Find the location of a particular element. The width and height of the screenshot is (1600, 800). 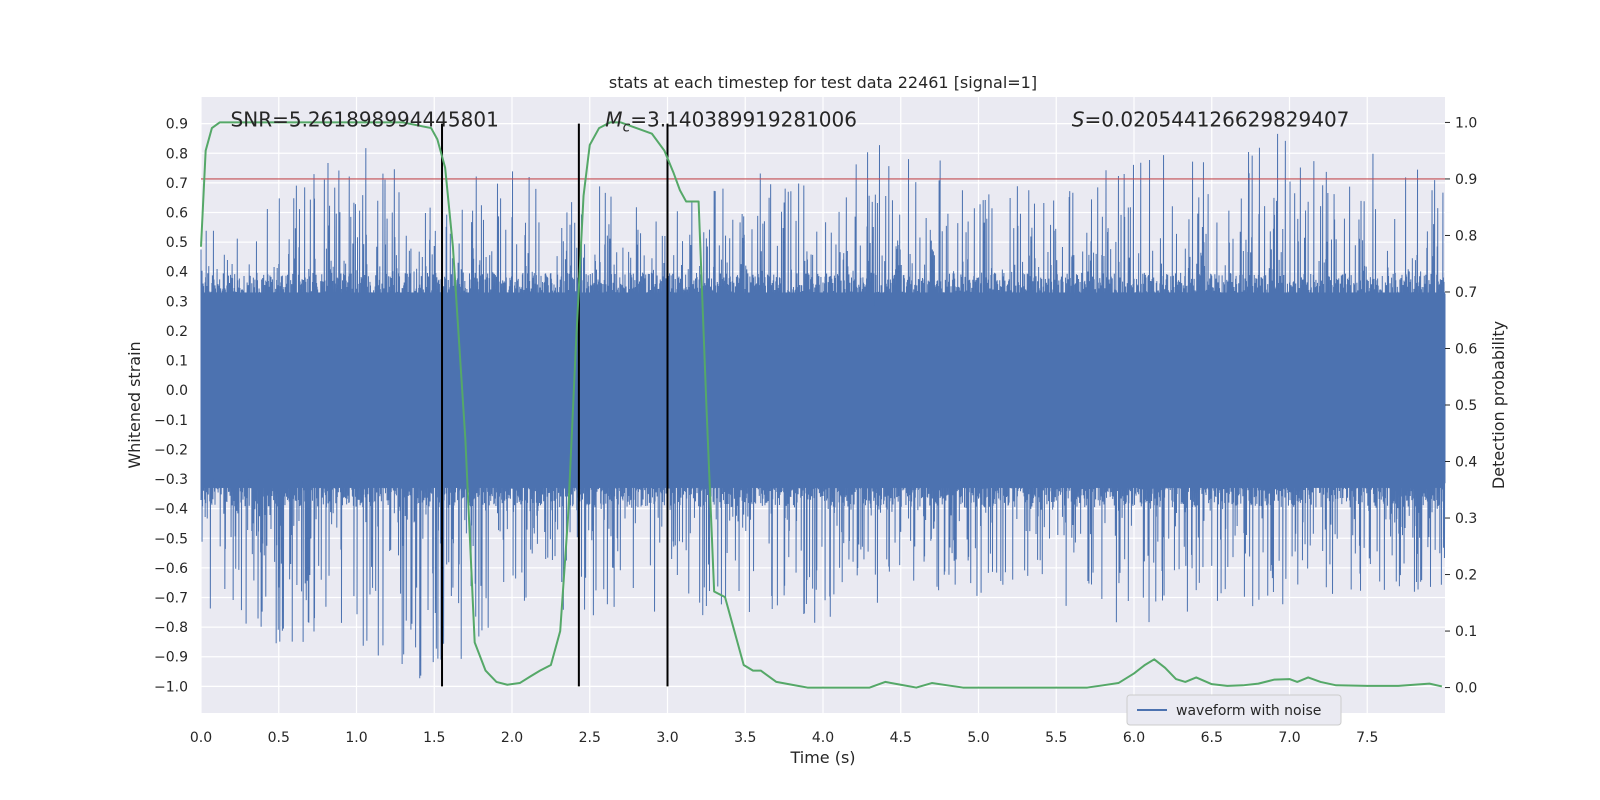

snr-annotation: SNR=5.261898994445801 is located at coordinates (365, 120).